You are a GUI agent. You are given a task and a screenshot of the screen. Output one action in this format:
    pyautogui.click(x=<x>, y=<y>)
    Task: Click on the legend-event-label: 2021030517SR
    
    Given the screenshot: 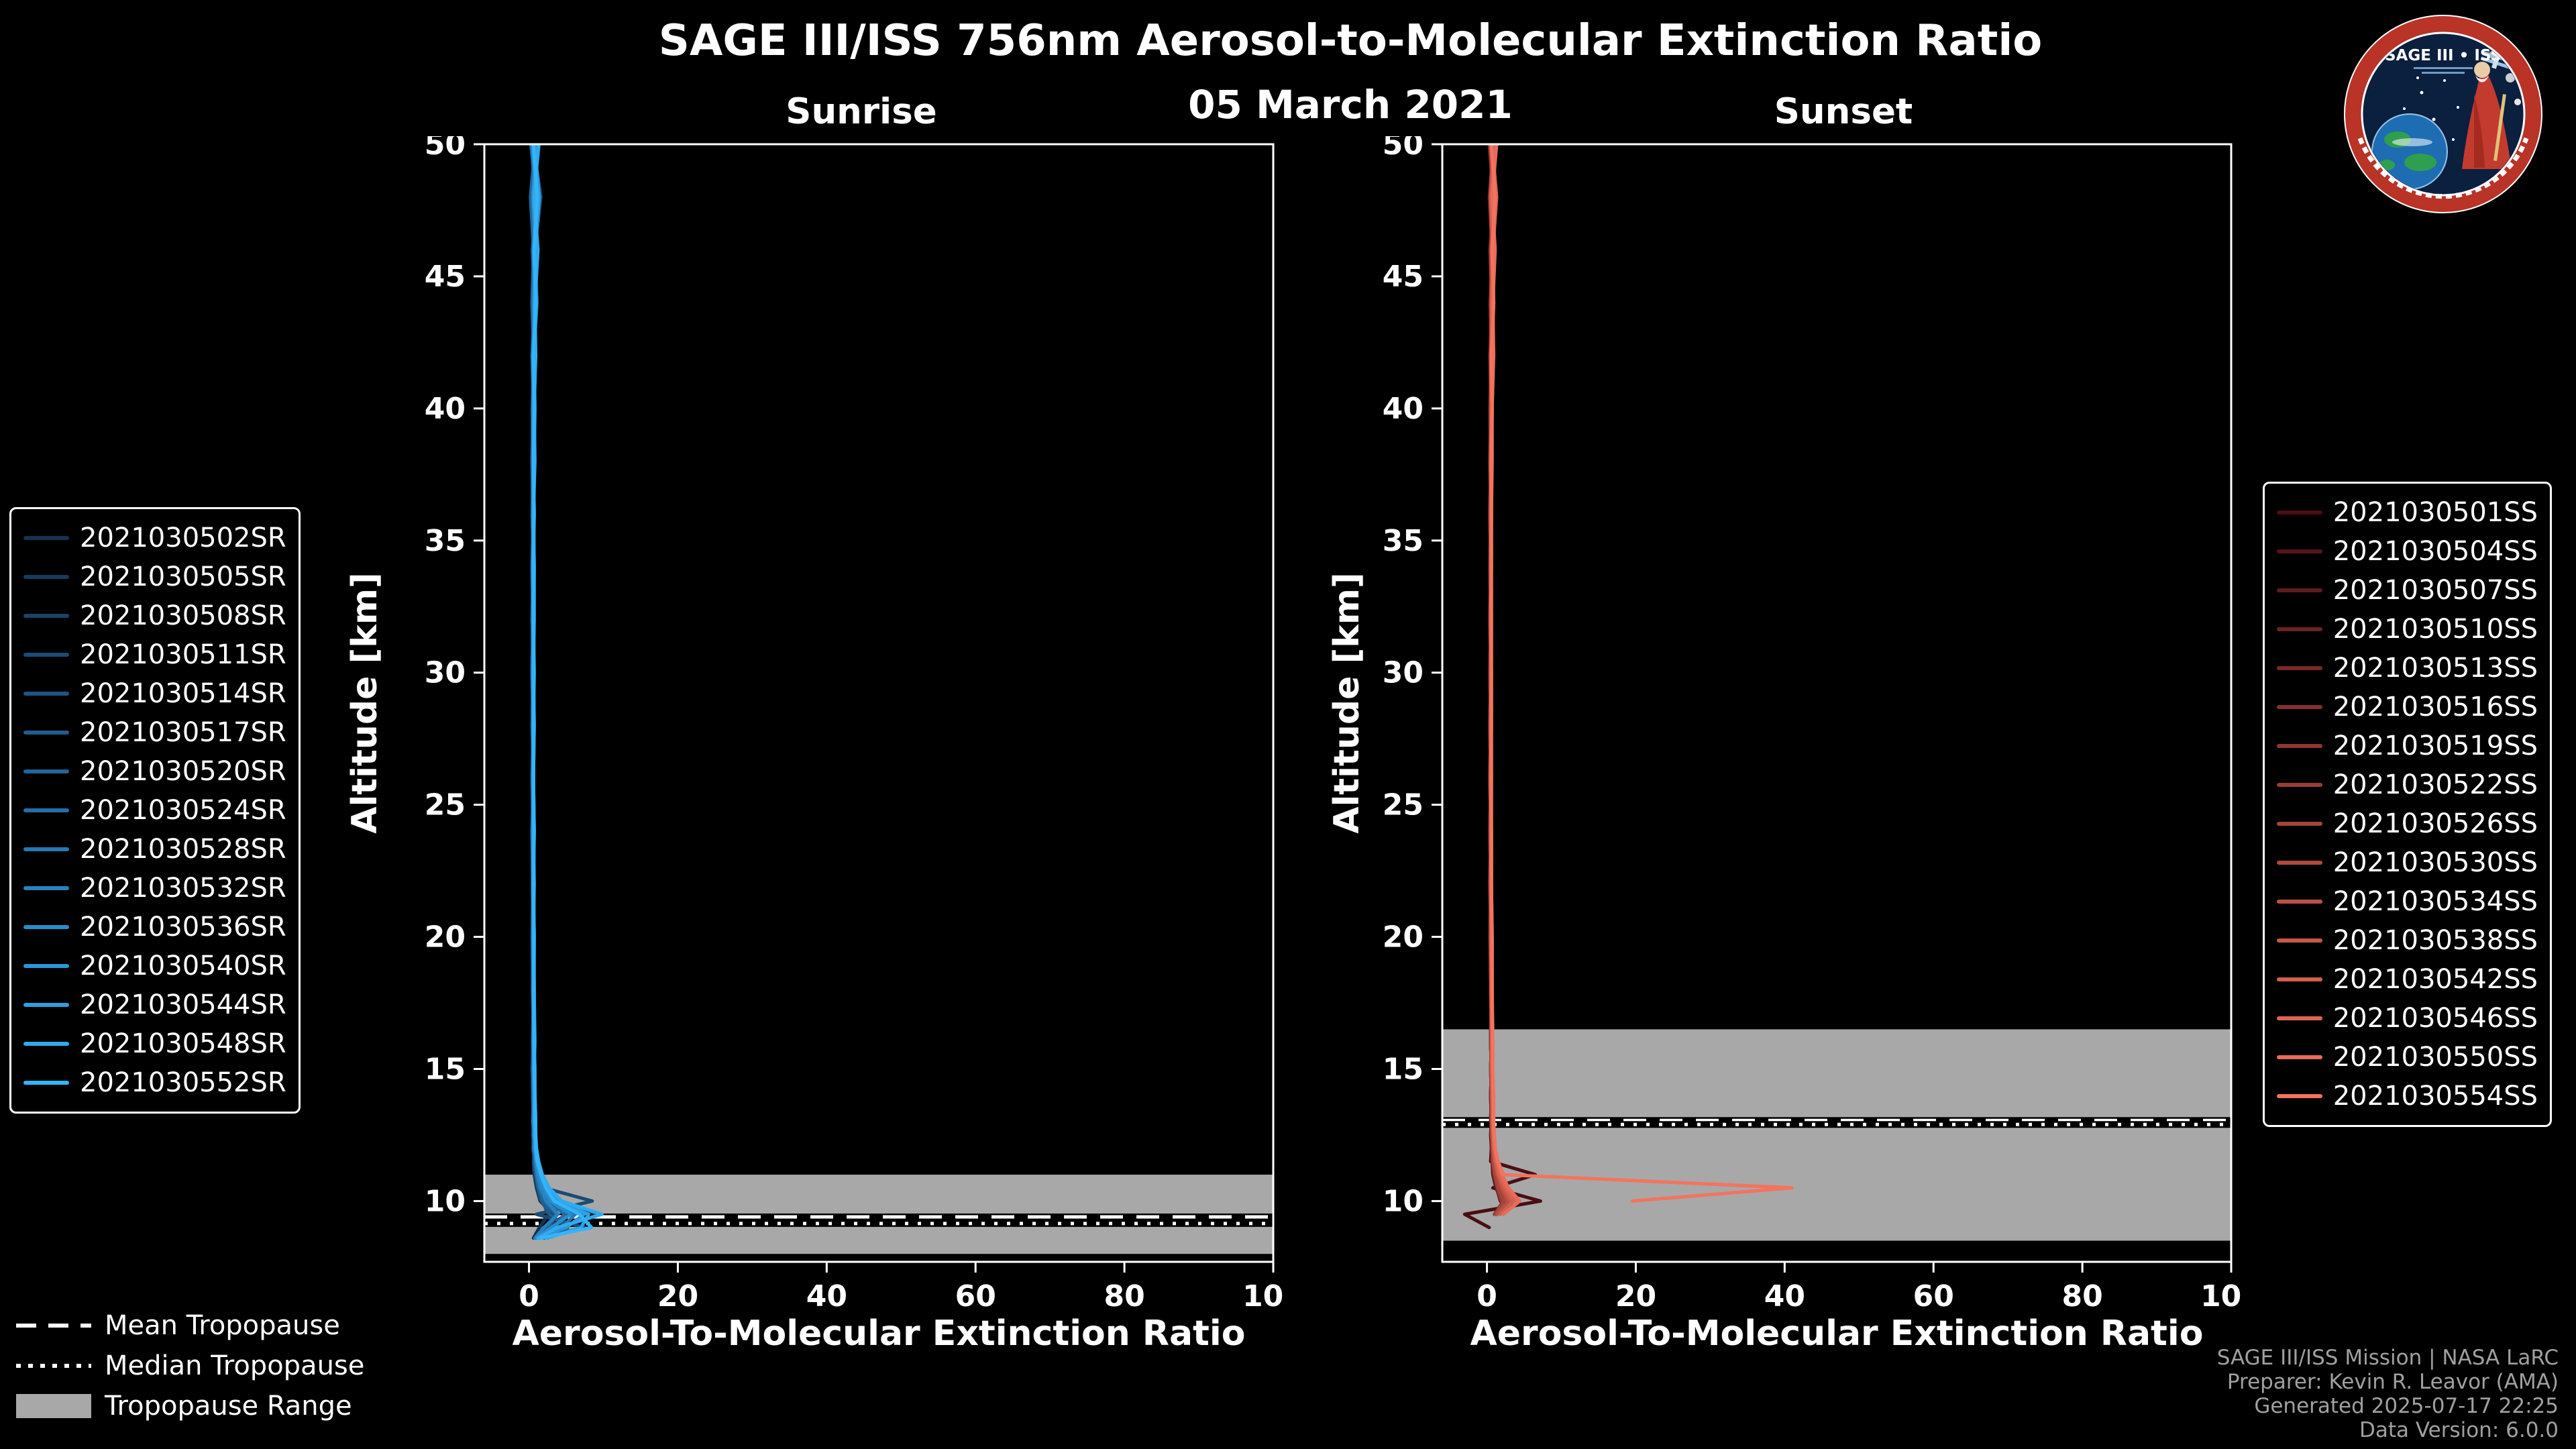 What is the action you would take?
    pyautogui.click(x=183, y=732)
    